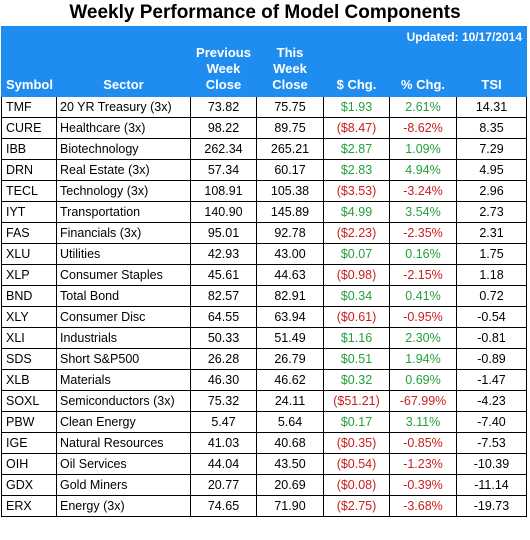  What do you see at coordinates (290, 380) in the screenshot?
I see `cell-this-close: 46.62` at bounding box center [290, 380].